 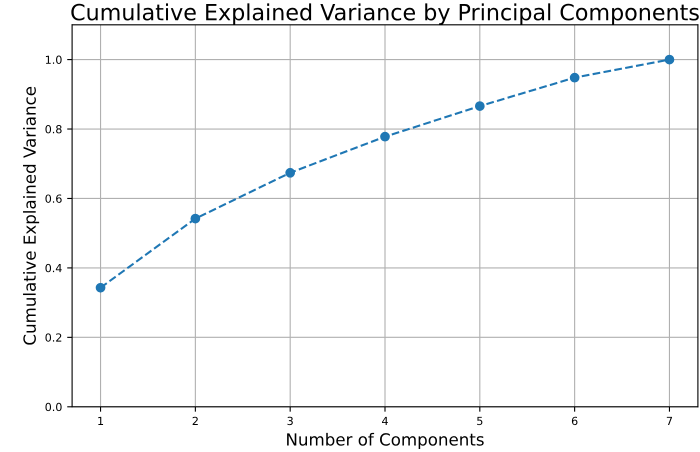 I want to click on y-tick-label: 0.0, so click(x=53, y=407).